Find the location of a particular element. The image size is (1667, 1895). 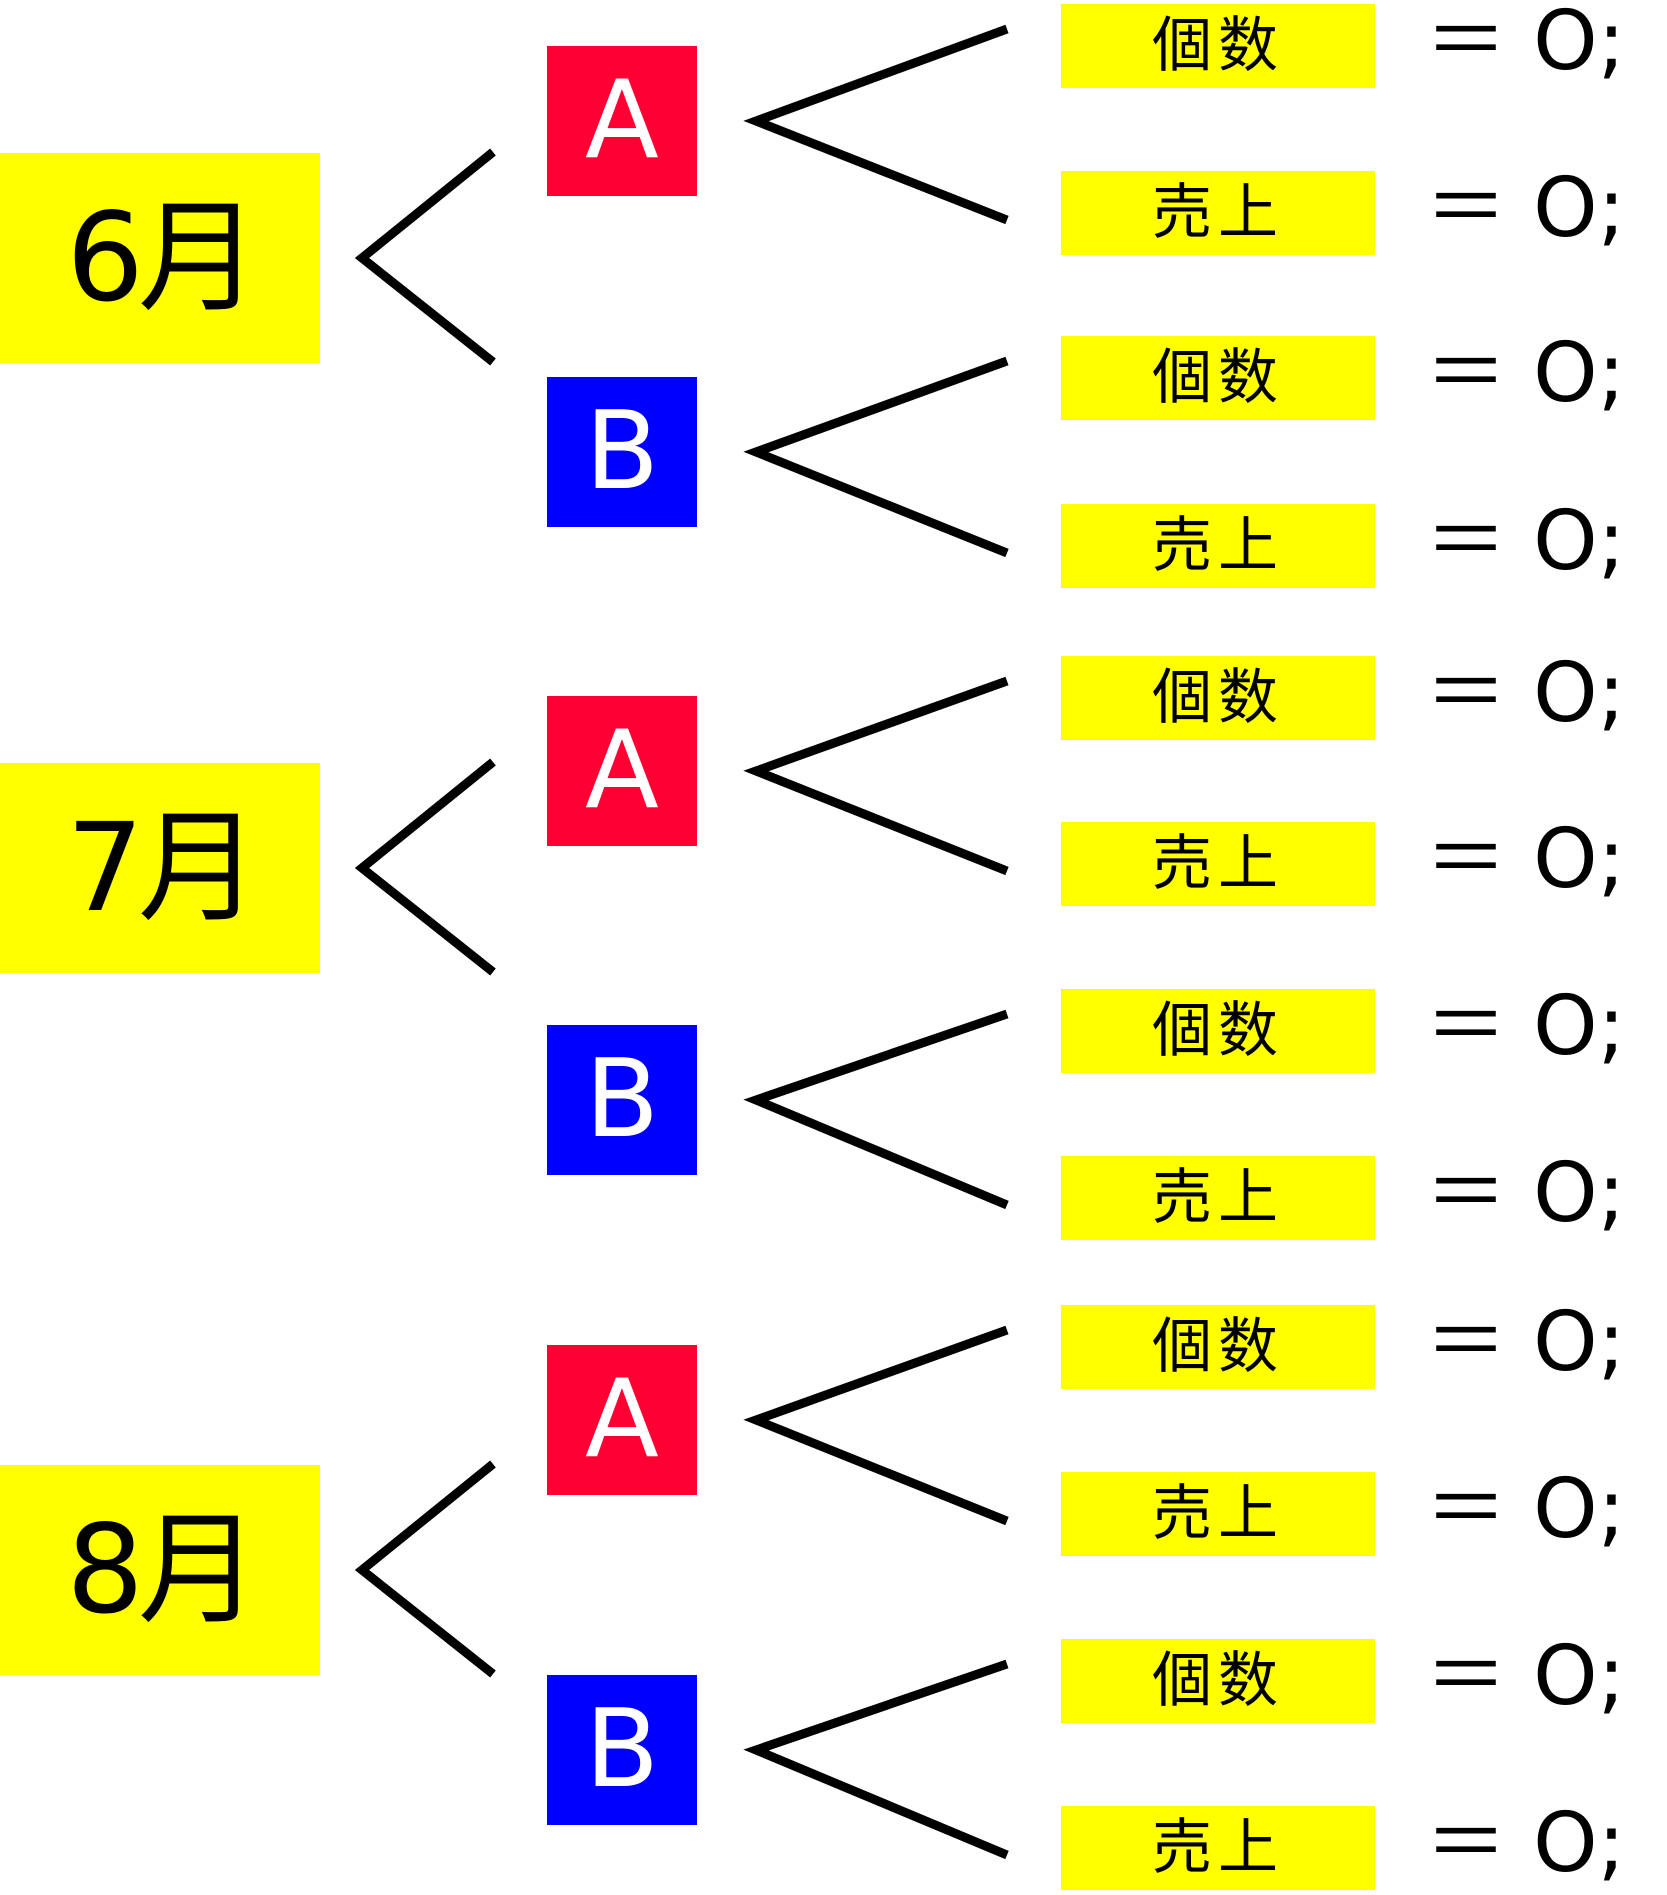

month-label: 7月 is located at coordinates (160, 868).